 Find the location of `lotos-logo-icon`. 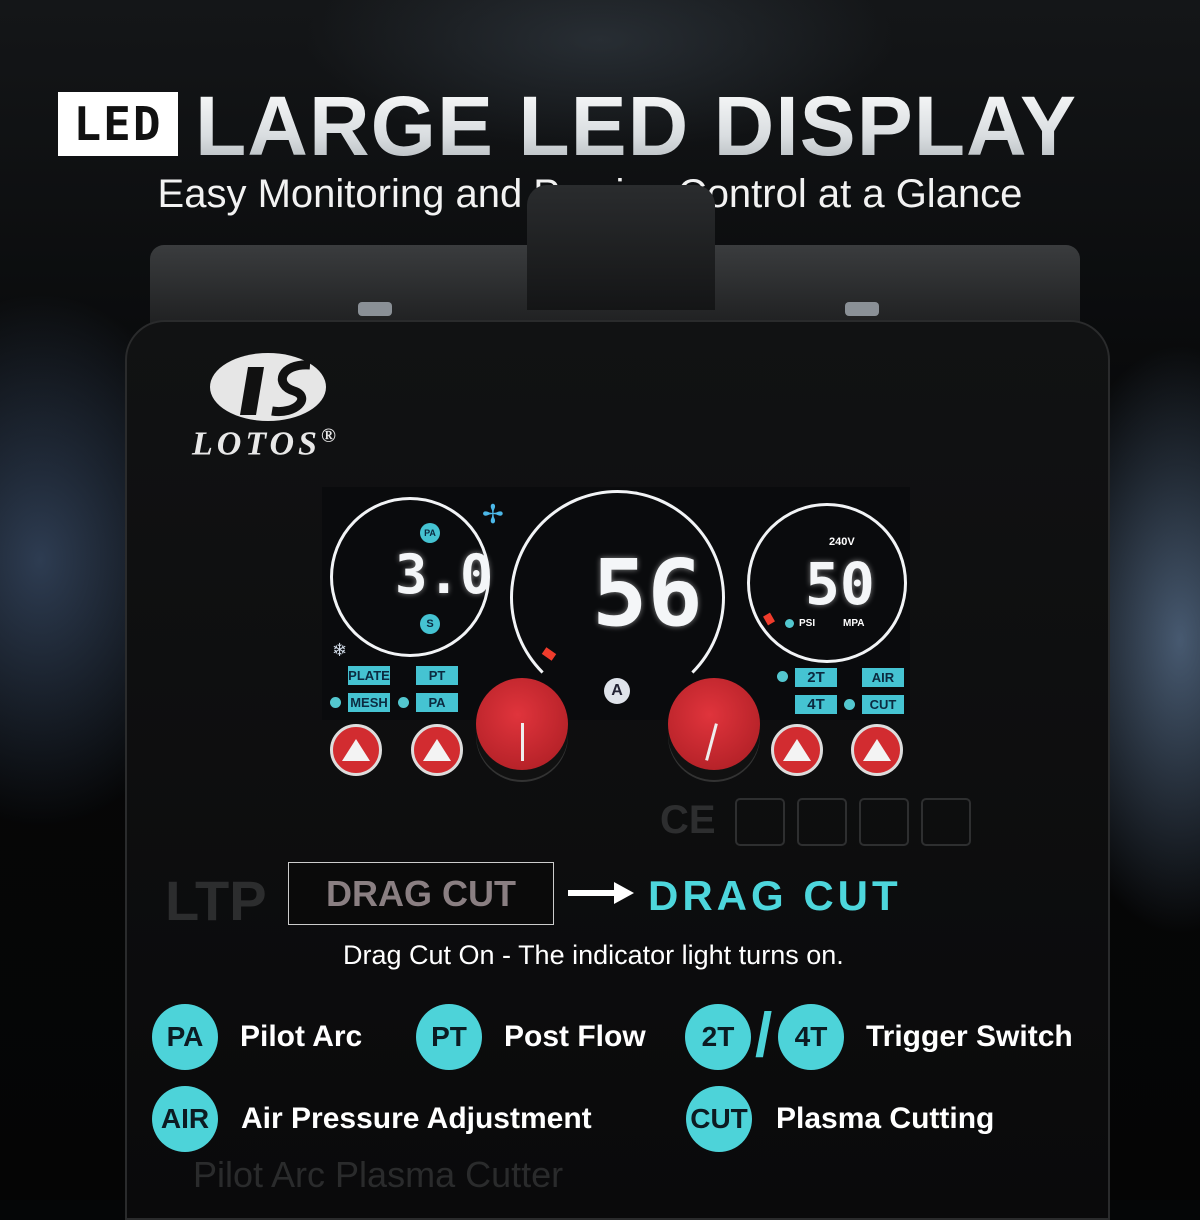

lotos-logo-icon is located at coordinates (268, 387).